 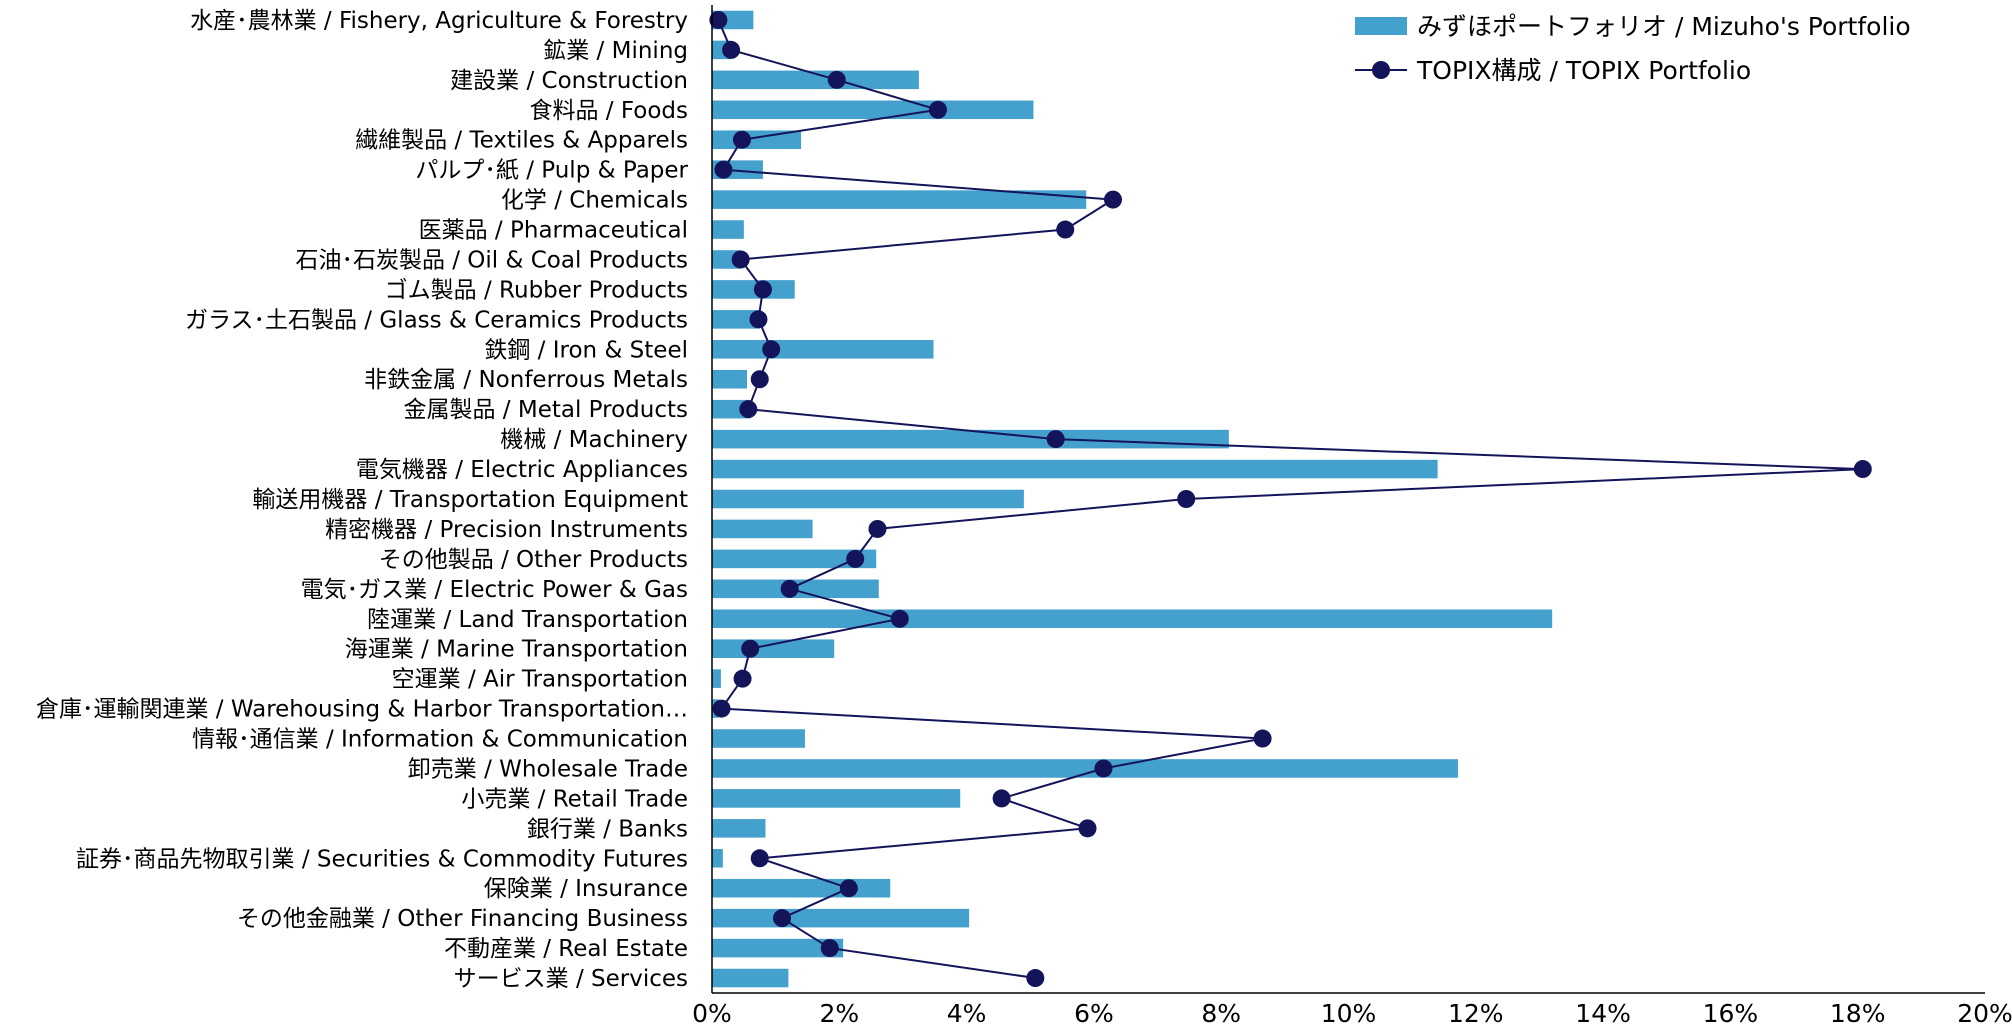 I want to click on legend-swatch-mizuho, so click(x=1381, y=26).